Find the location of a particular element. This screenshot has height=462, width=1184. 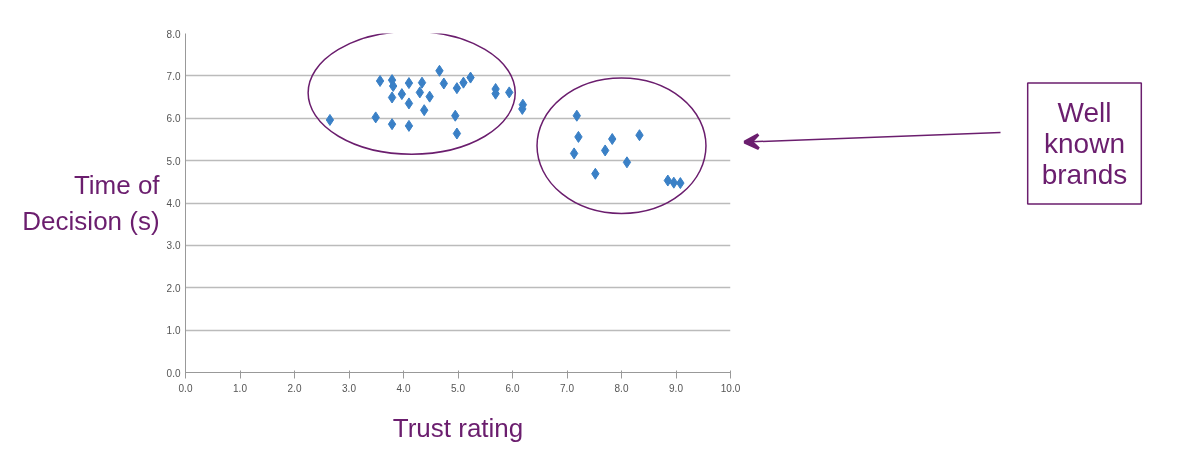

y-axis-title: Time of Decision (s) is located at coordinates (91, 203).